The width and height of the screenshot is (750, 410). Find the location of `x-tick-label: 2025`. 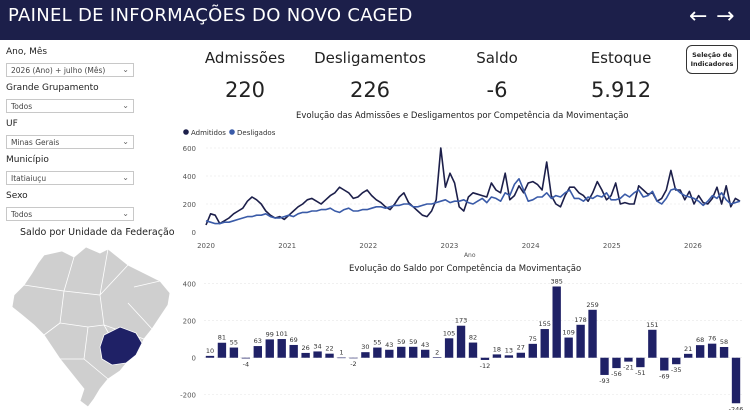

x-tick-label: 2025 is located at coordinates (612, 246).